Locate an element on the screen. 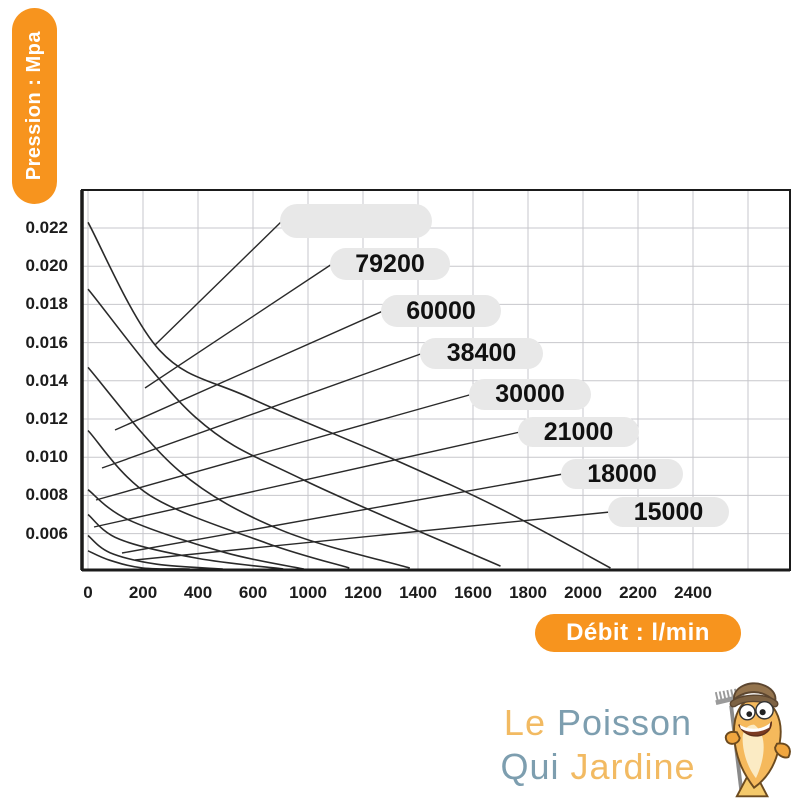 The height and width of the screenshot is (800, 800). y-tick-label: 0.022 is located at coordinates (46, 227).